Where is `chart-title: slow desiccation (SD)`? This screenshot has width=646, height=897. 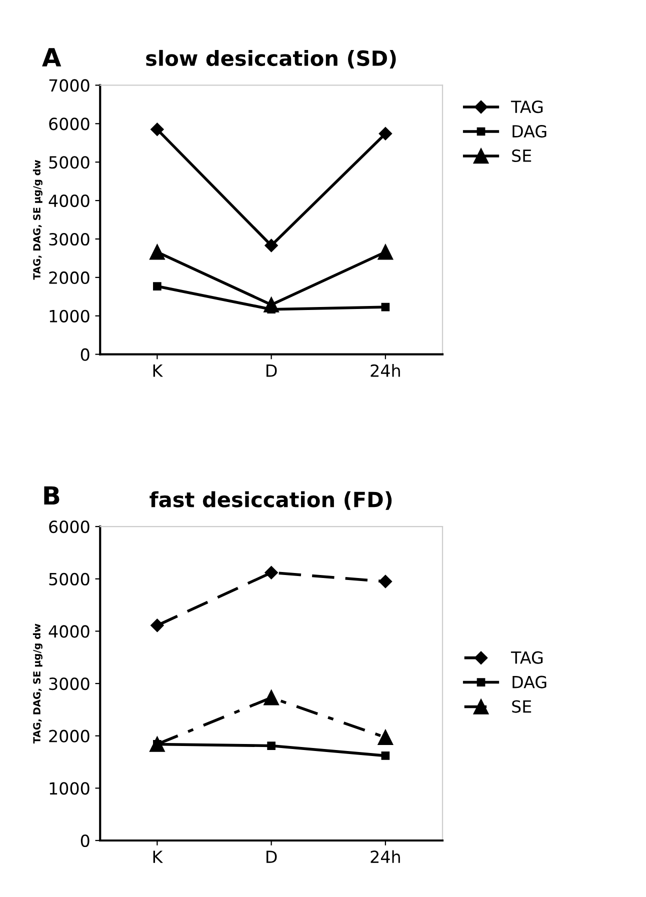 chart-title: slow desiccation (SD) is located at coordinates (271, 59).